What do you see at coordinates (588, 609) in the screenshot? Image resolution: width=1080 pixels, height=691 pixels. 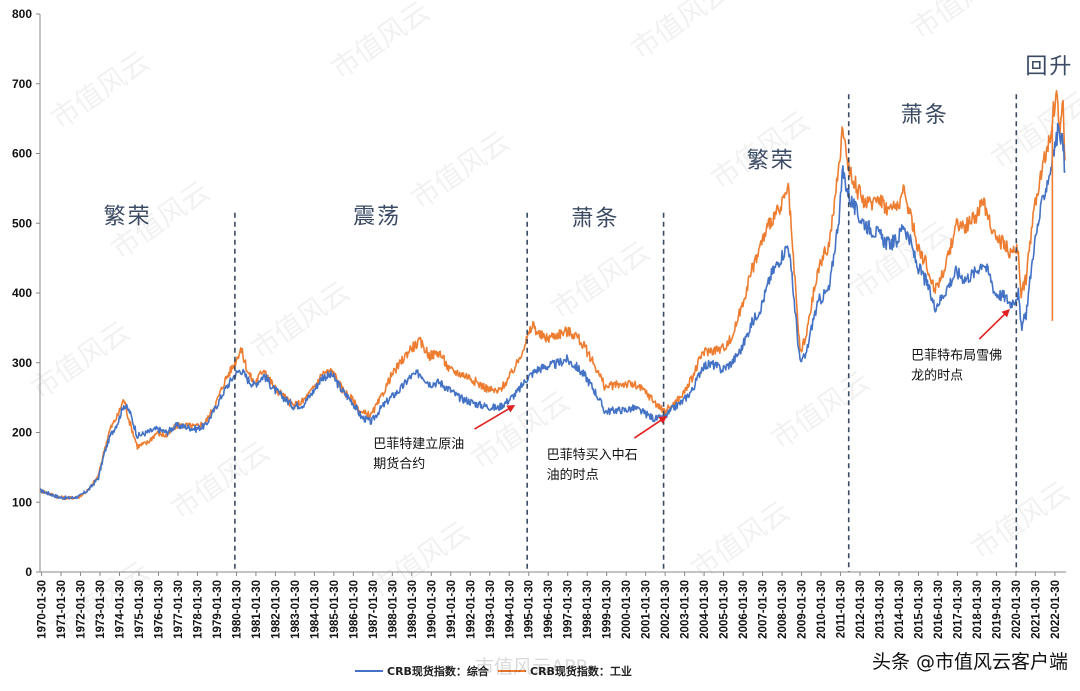 I see `x-tick-label: 1998-01-30` at bounding box center [588, 609].